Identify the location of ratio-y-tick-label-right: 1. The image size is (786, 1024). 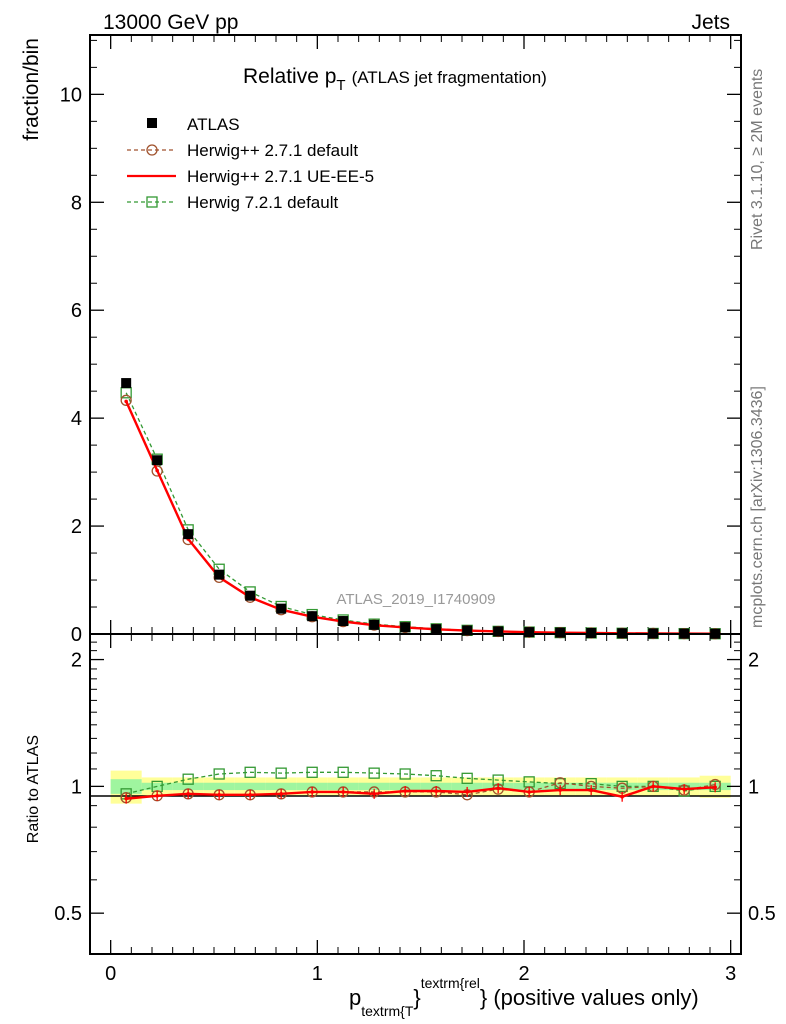
(753, 787).